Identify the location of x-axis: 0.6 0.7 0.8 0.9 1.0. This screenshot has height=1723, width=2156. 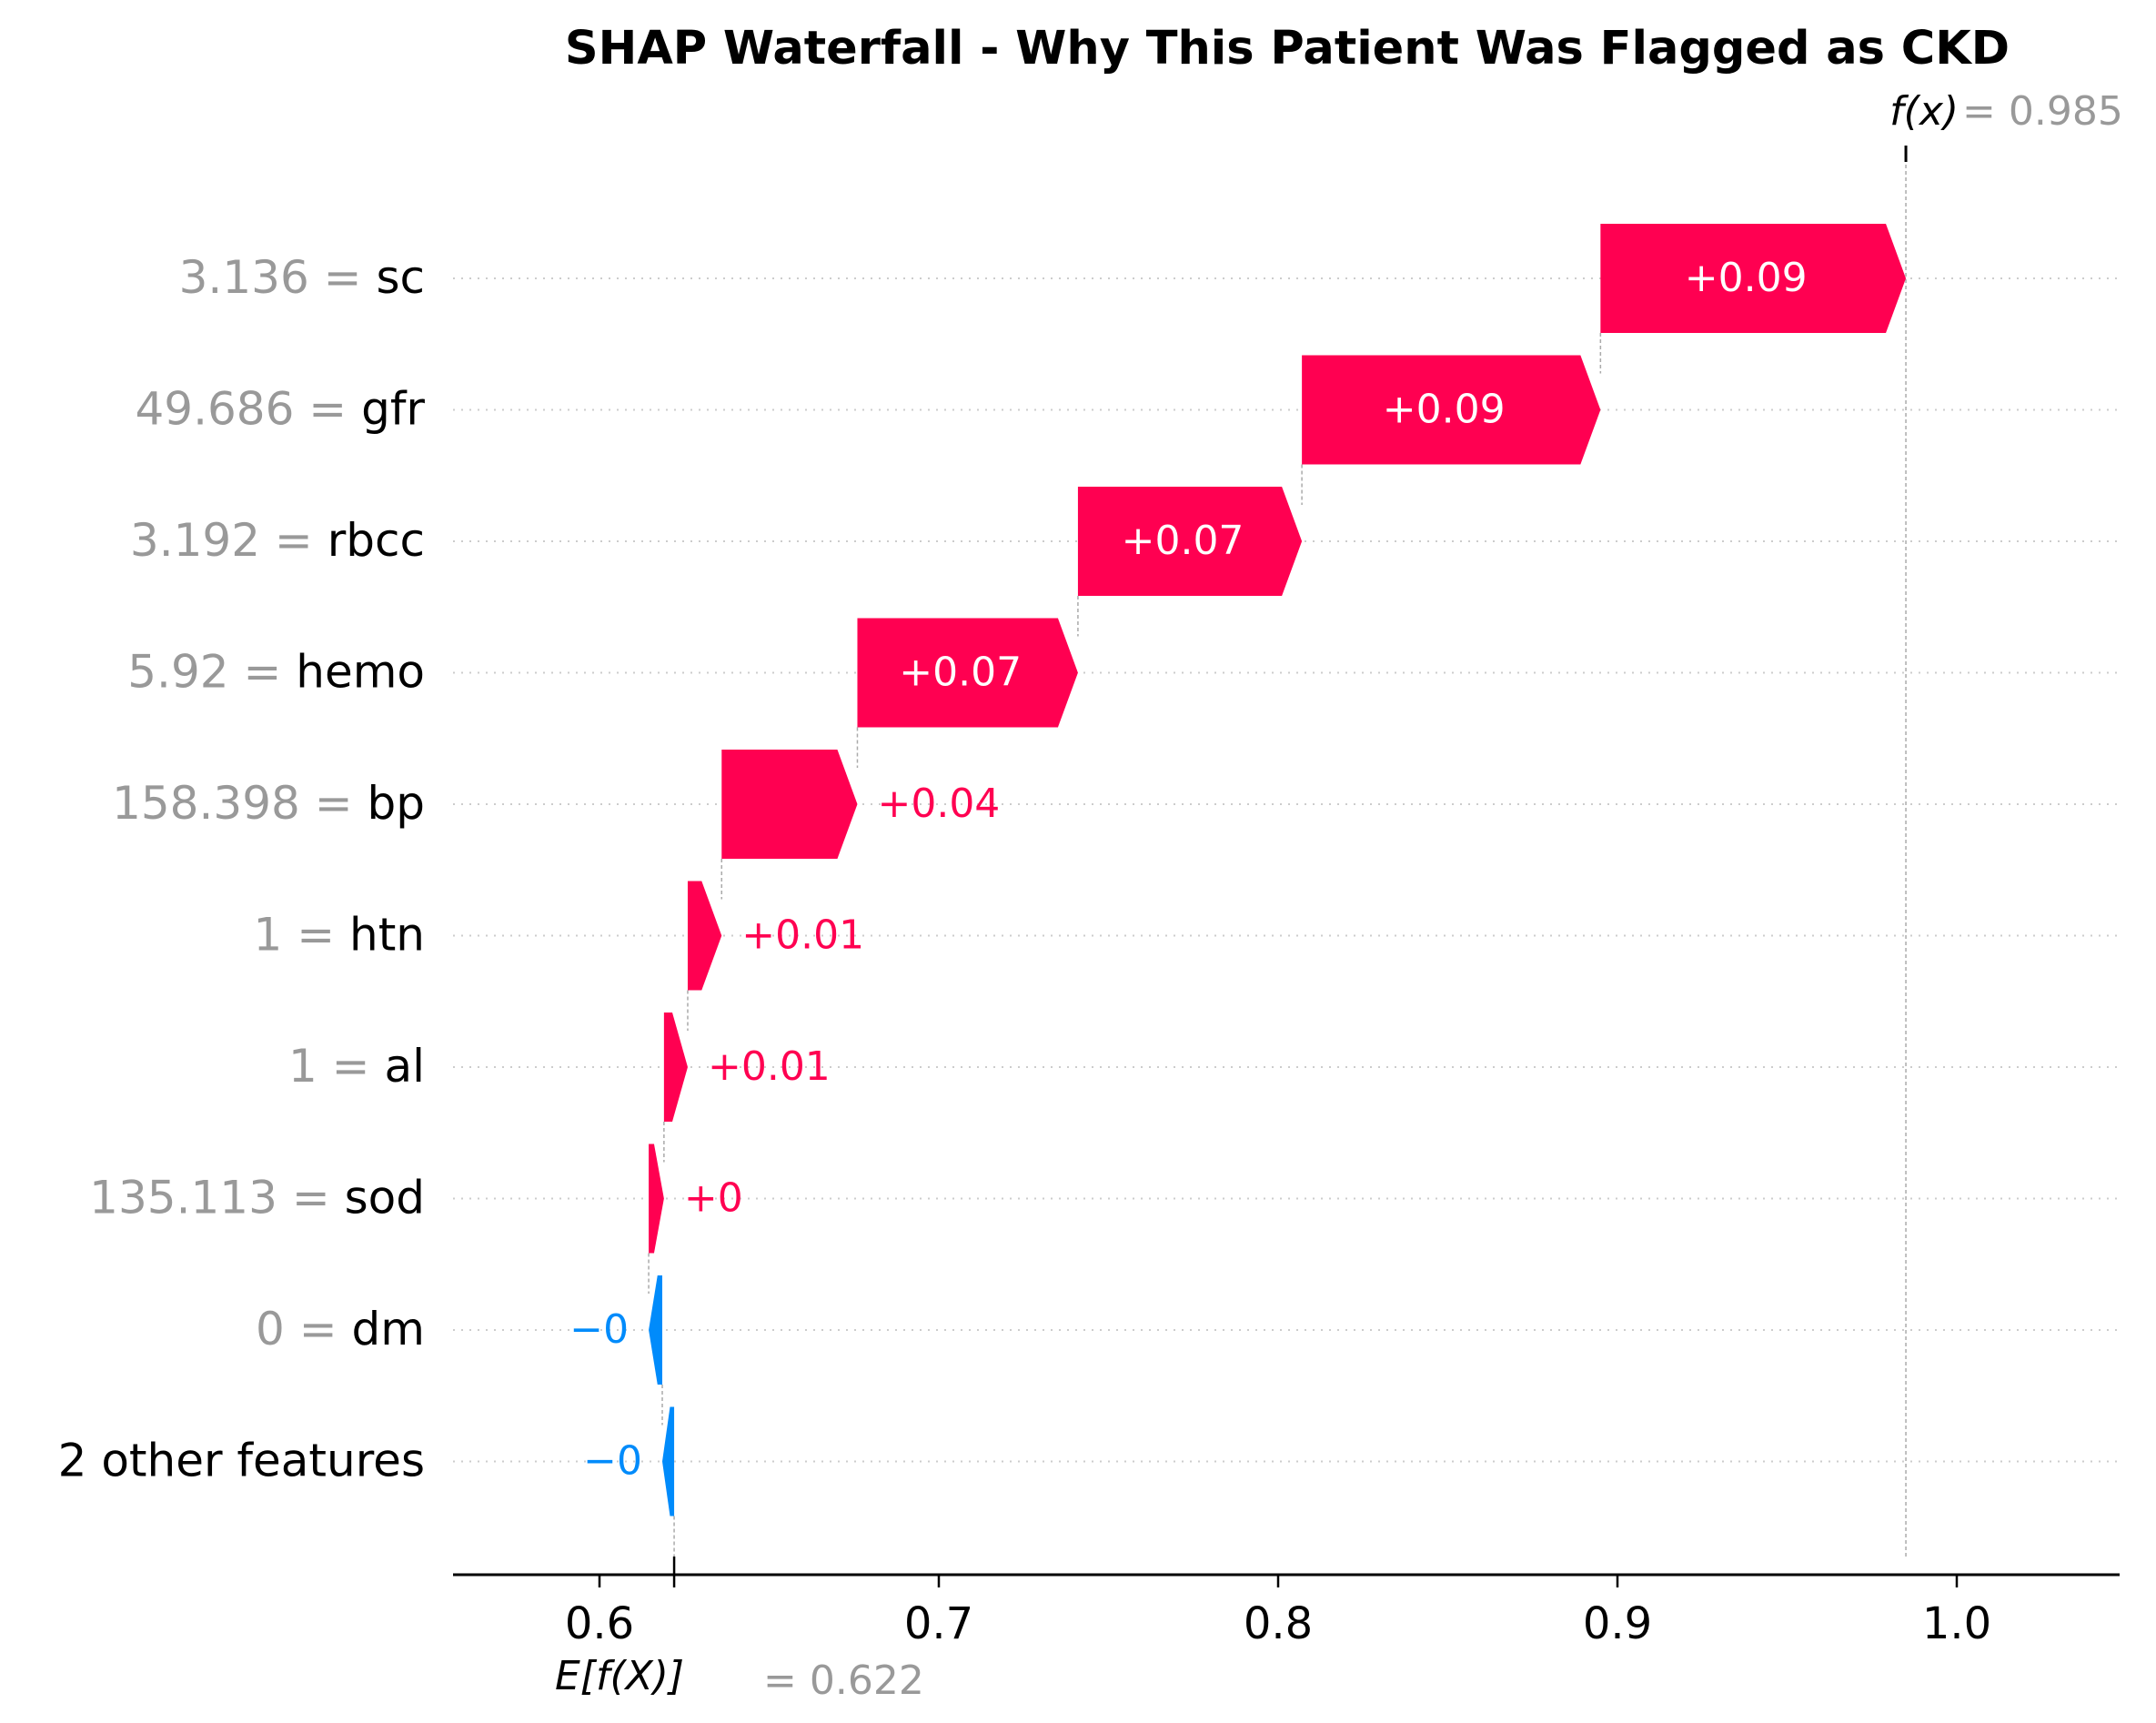
(1286, 1603).